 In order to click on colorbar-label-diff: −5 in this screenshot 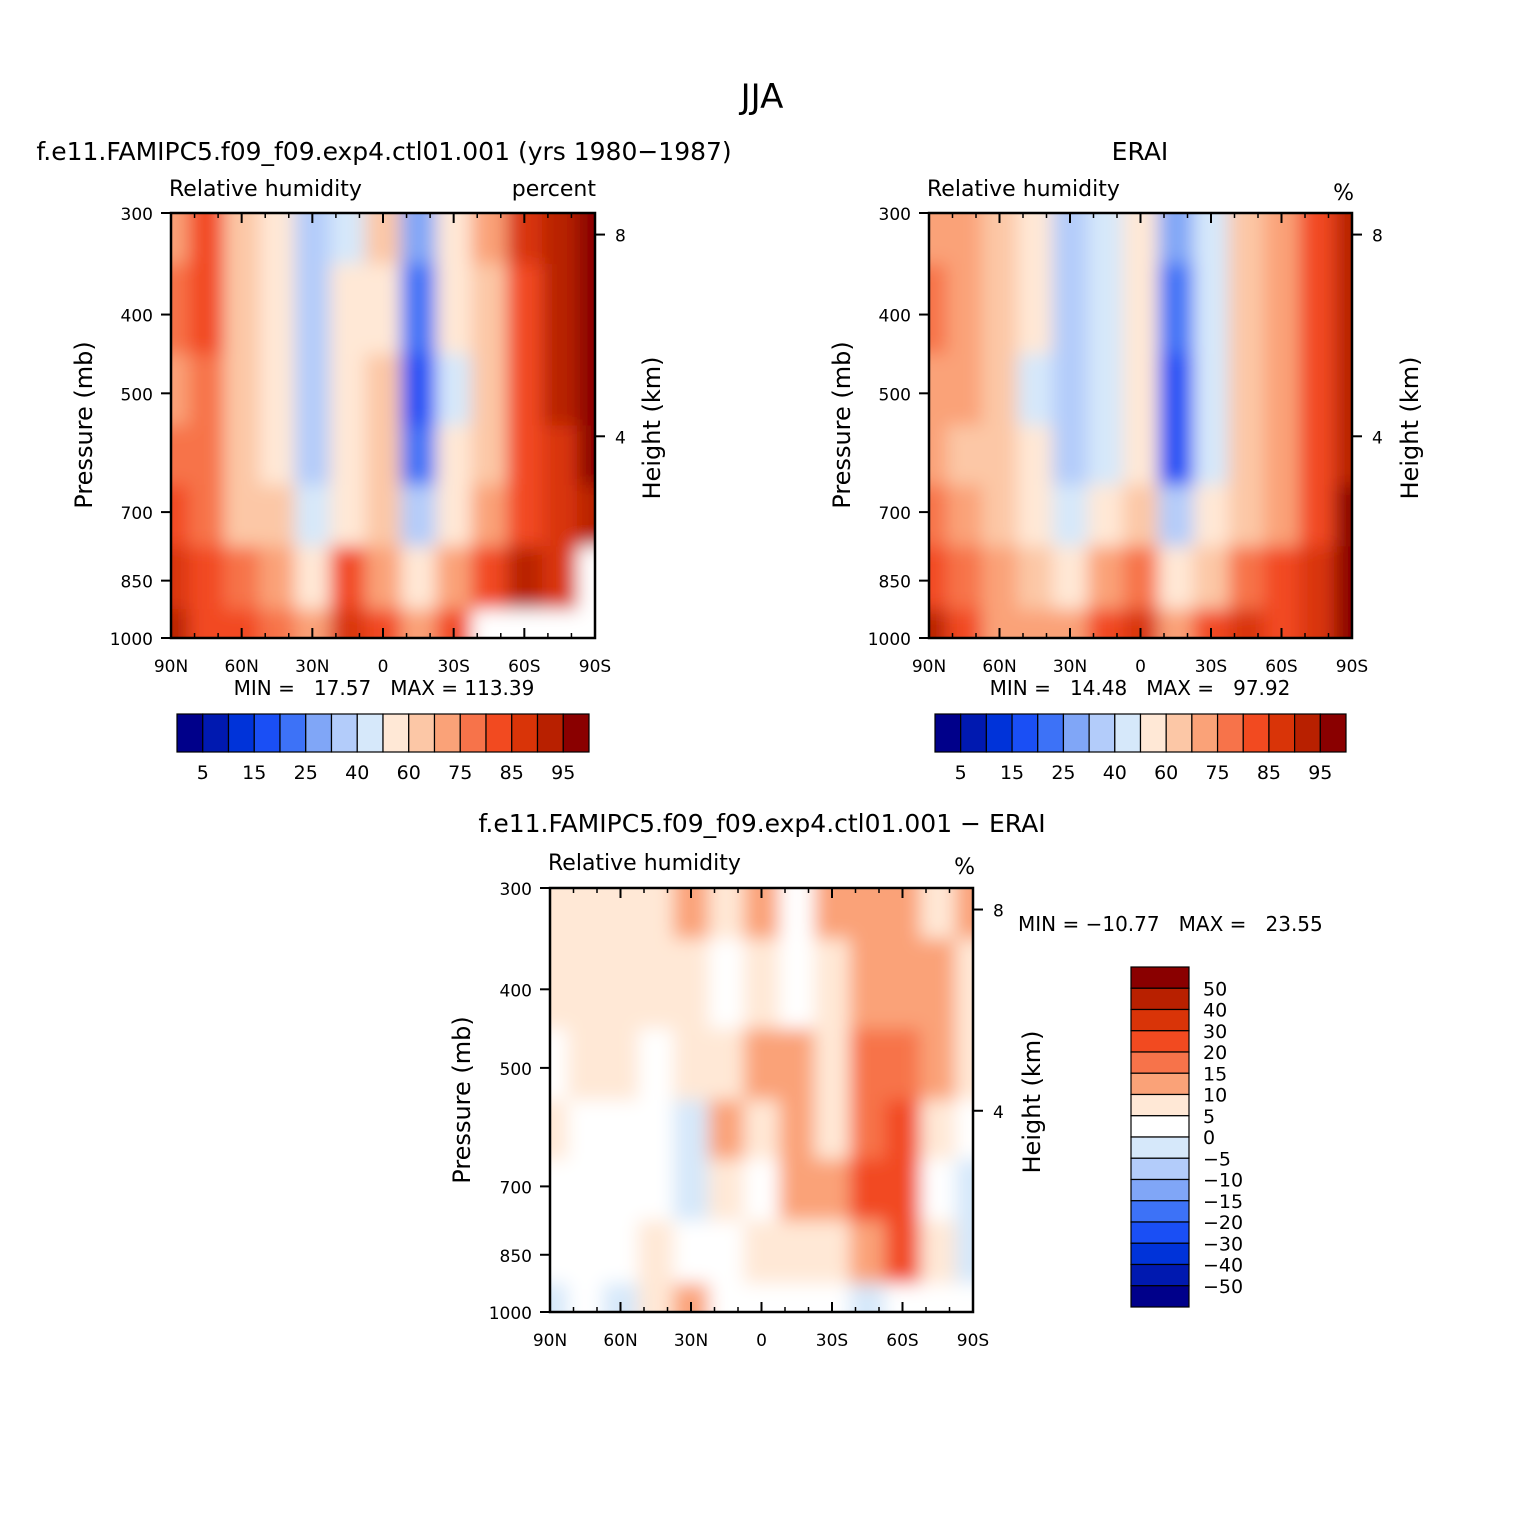, I will do `click(1217, 1159)`.